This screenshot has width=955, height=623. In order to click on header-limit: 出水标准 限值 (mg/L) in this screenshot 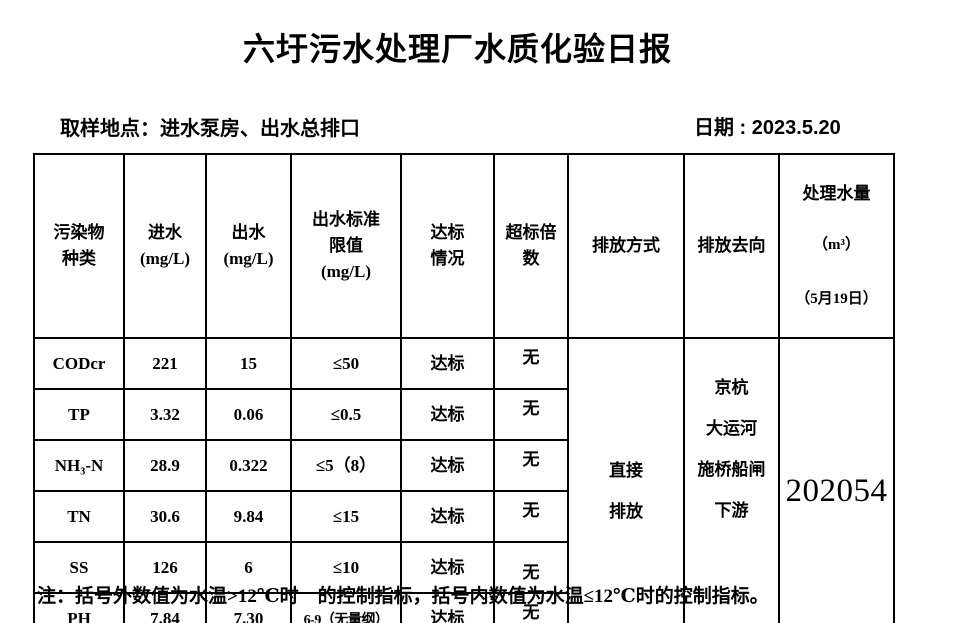, I will do `click(346, 246)`.